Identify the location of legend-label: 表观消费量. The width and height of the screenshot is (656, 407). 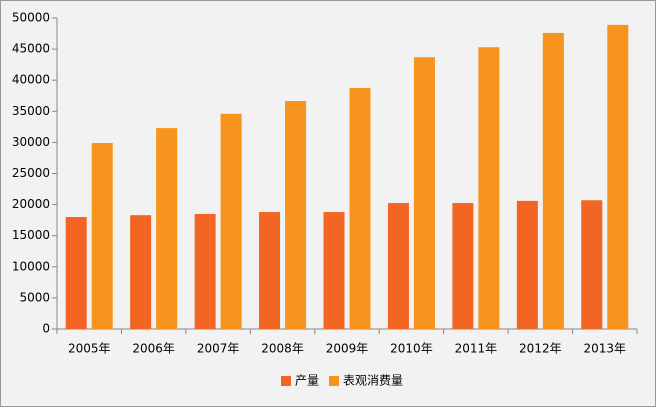
(373, 381).